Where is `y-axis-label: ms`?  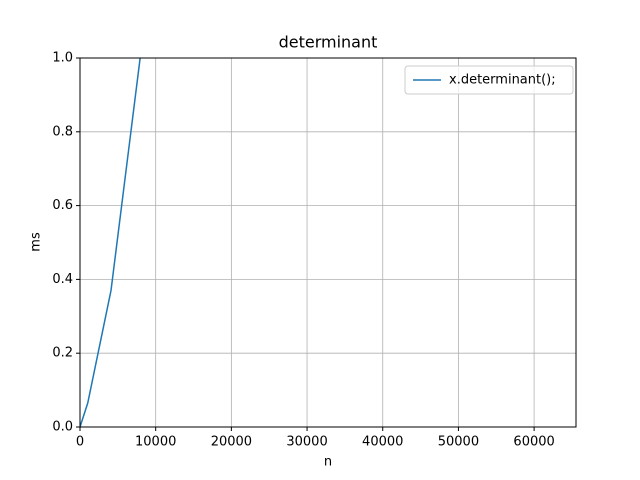
y-axis-label: ms is located at coordinates (36, 242).